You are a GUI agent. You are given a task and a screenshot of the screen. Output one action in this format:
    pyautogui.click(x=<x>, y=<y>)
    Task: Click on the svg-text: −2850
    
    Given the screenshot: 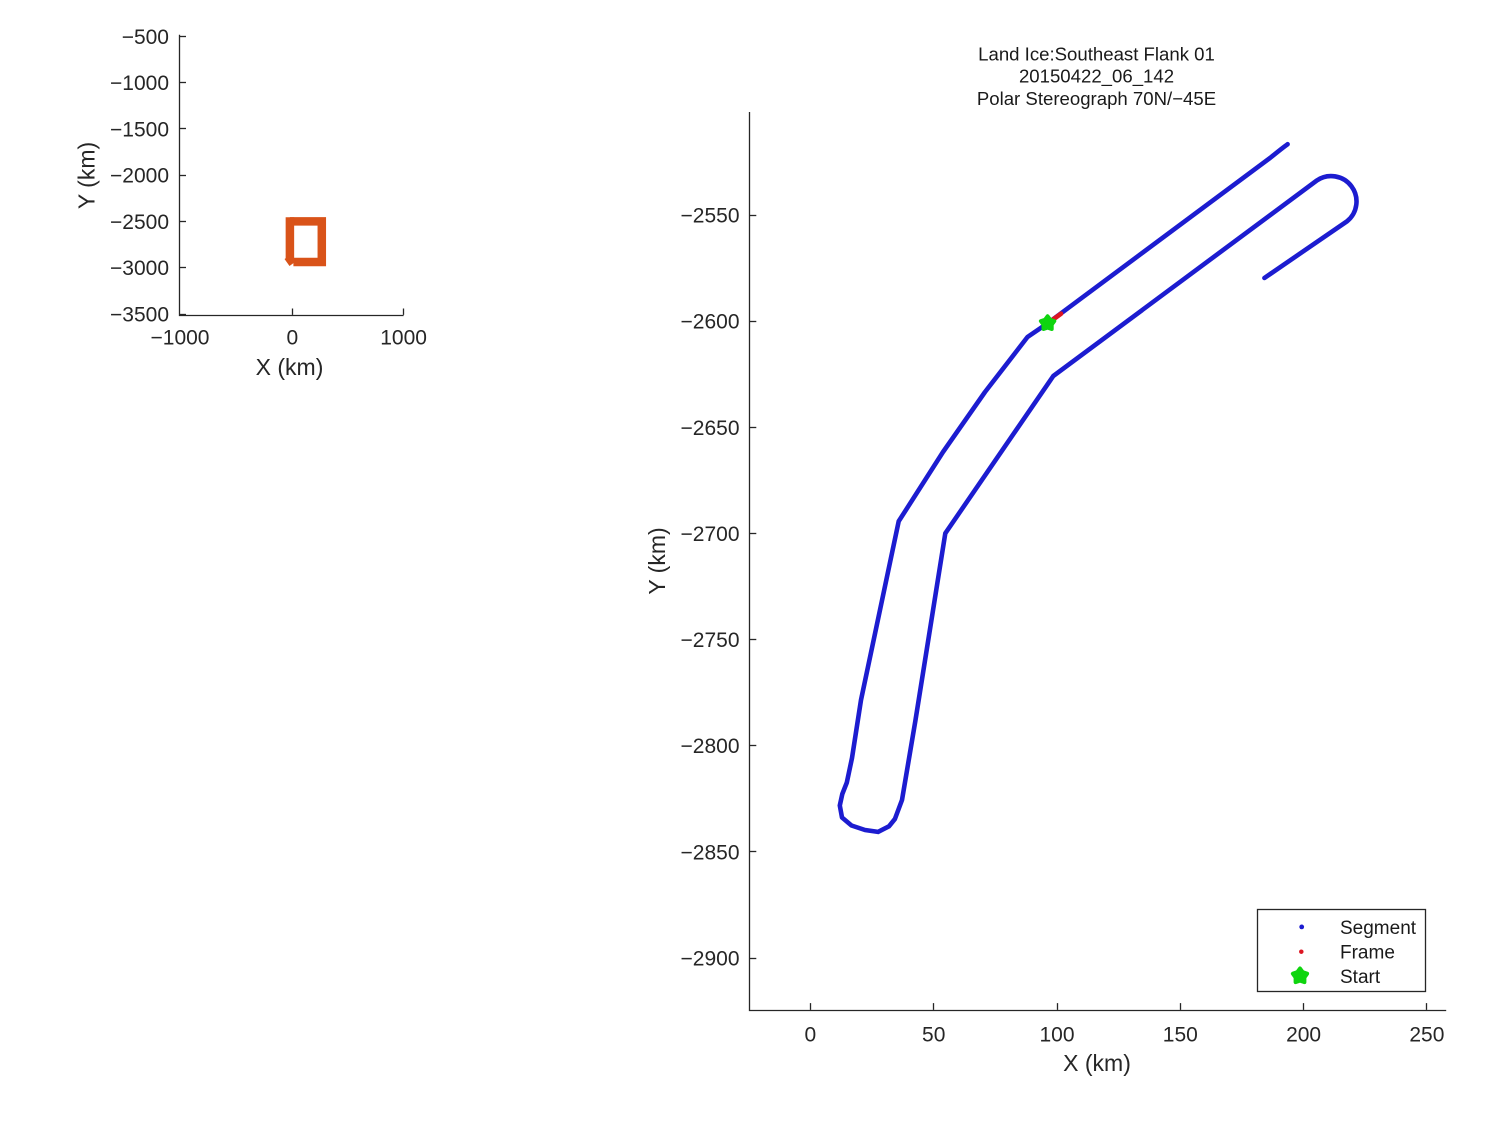 What is the action you would take?
    pyautogui.click(x=710, y=852)
    